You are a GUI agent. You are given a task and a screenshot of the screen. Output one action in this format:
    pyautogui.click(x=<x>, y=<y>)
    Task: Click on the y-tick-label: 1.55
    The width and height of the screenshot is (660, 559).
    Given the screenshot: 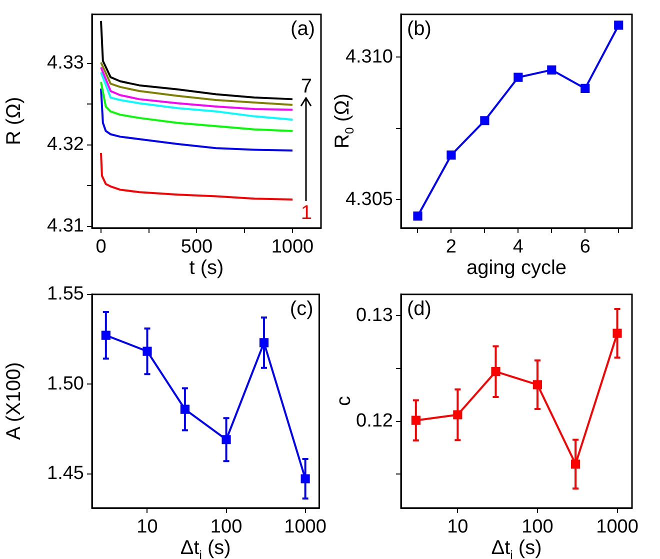 What is the action you would take?
    pyautogui.click(x=65, y=294)
    